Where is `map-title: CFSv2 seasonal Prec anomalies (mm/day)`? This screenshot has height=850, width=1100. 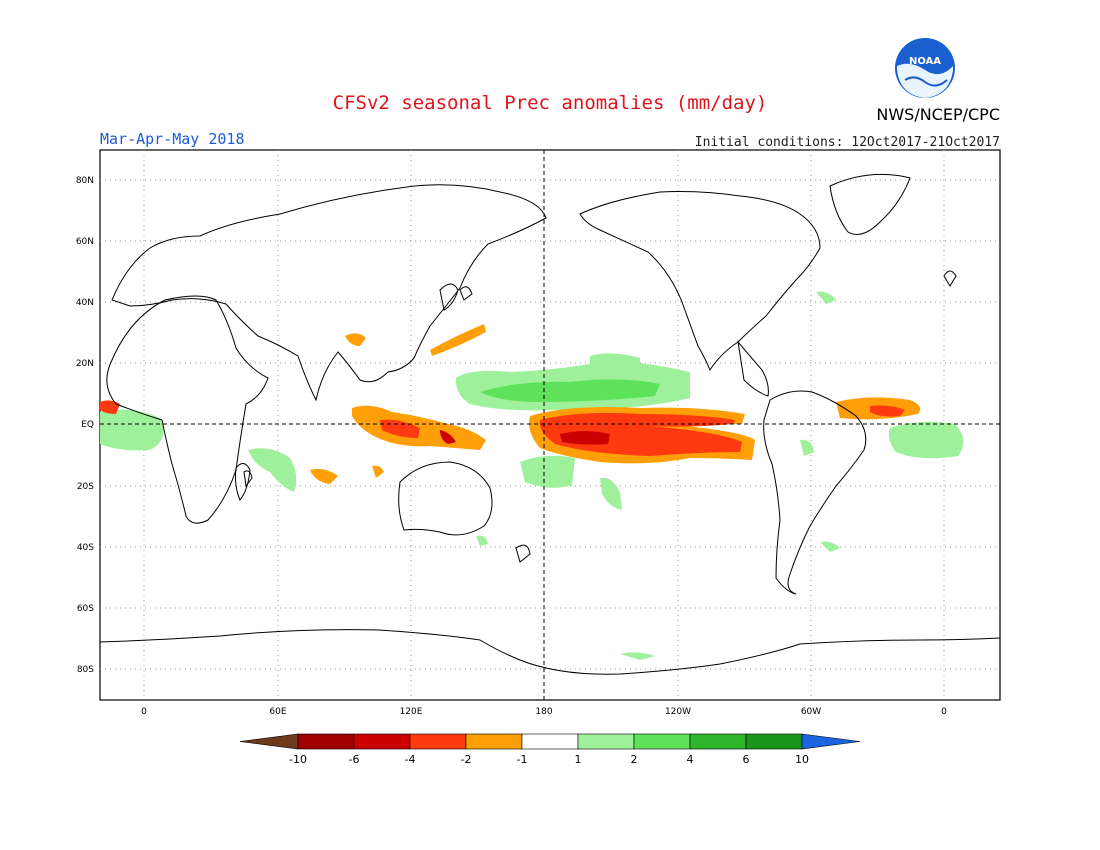
map-title: CFSv2 seasonal Prec anomalies (mm/day) is located at coordinates (550, 103).